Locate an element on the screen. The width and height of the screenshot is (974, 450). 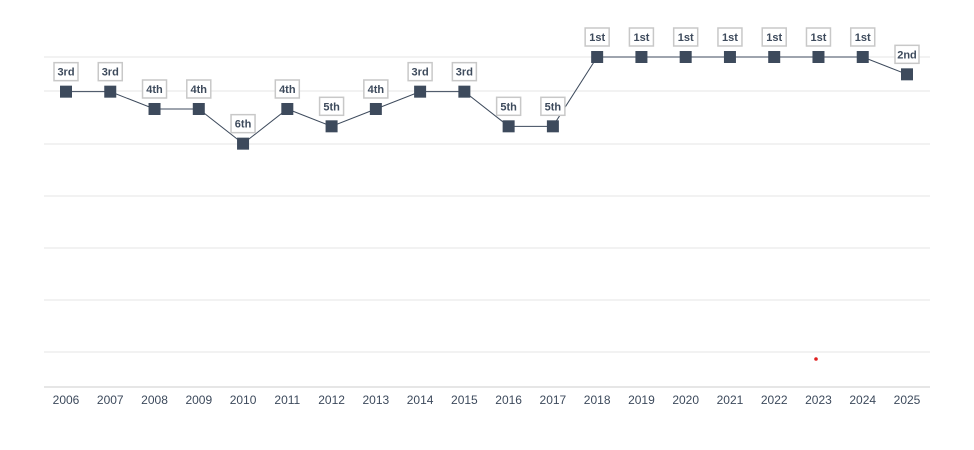
data-point-2018 is located at coordinates (597, 57).